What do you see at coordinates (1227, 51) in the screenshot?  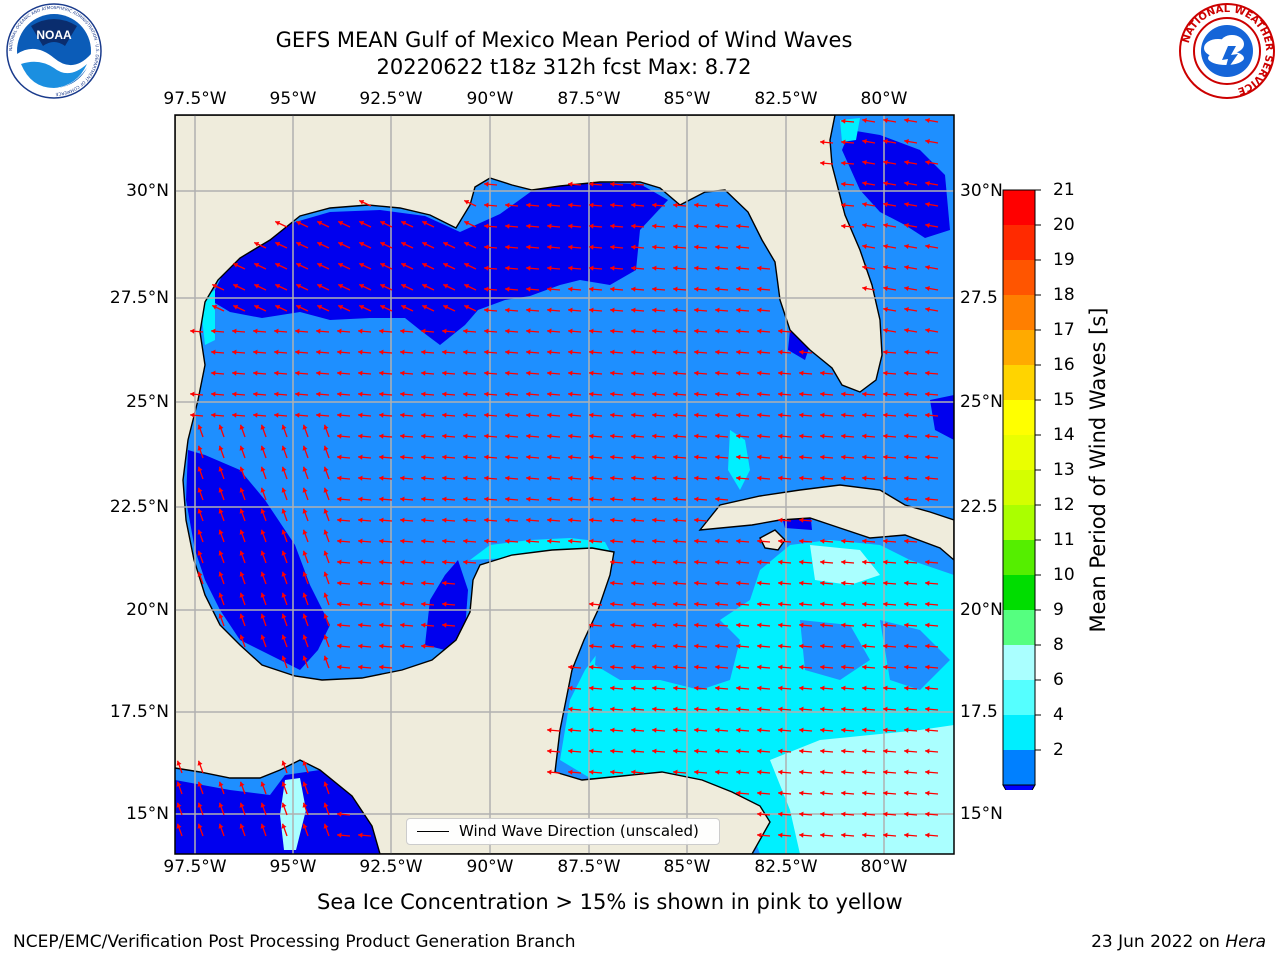 I see `nws-logo: NATIONAL WEATHER SERVICE` at bounding box center [1227, 51].